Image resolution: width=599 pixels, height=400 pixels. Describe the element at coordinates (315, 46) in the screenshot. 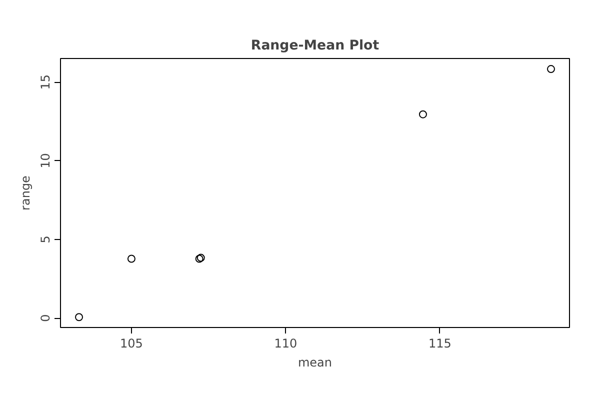

I see `chart-title: Range-Mean Plot` at that location.